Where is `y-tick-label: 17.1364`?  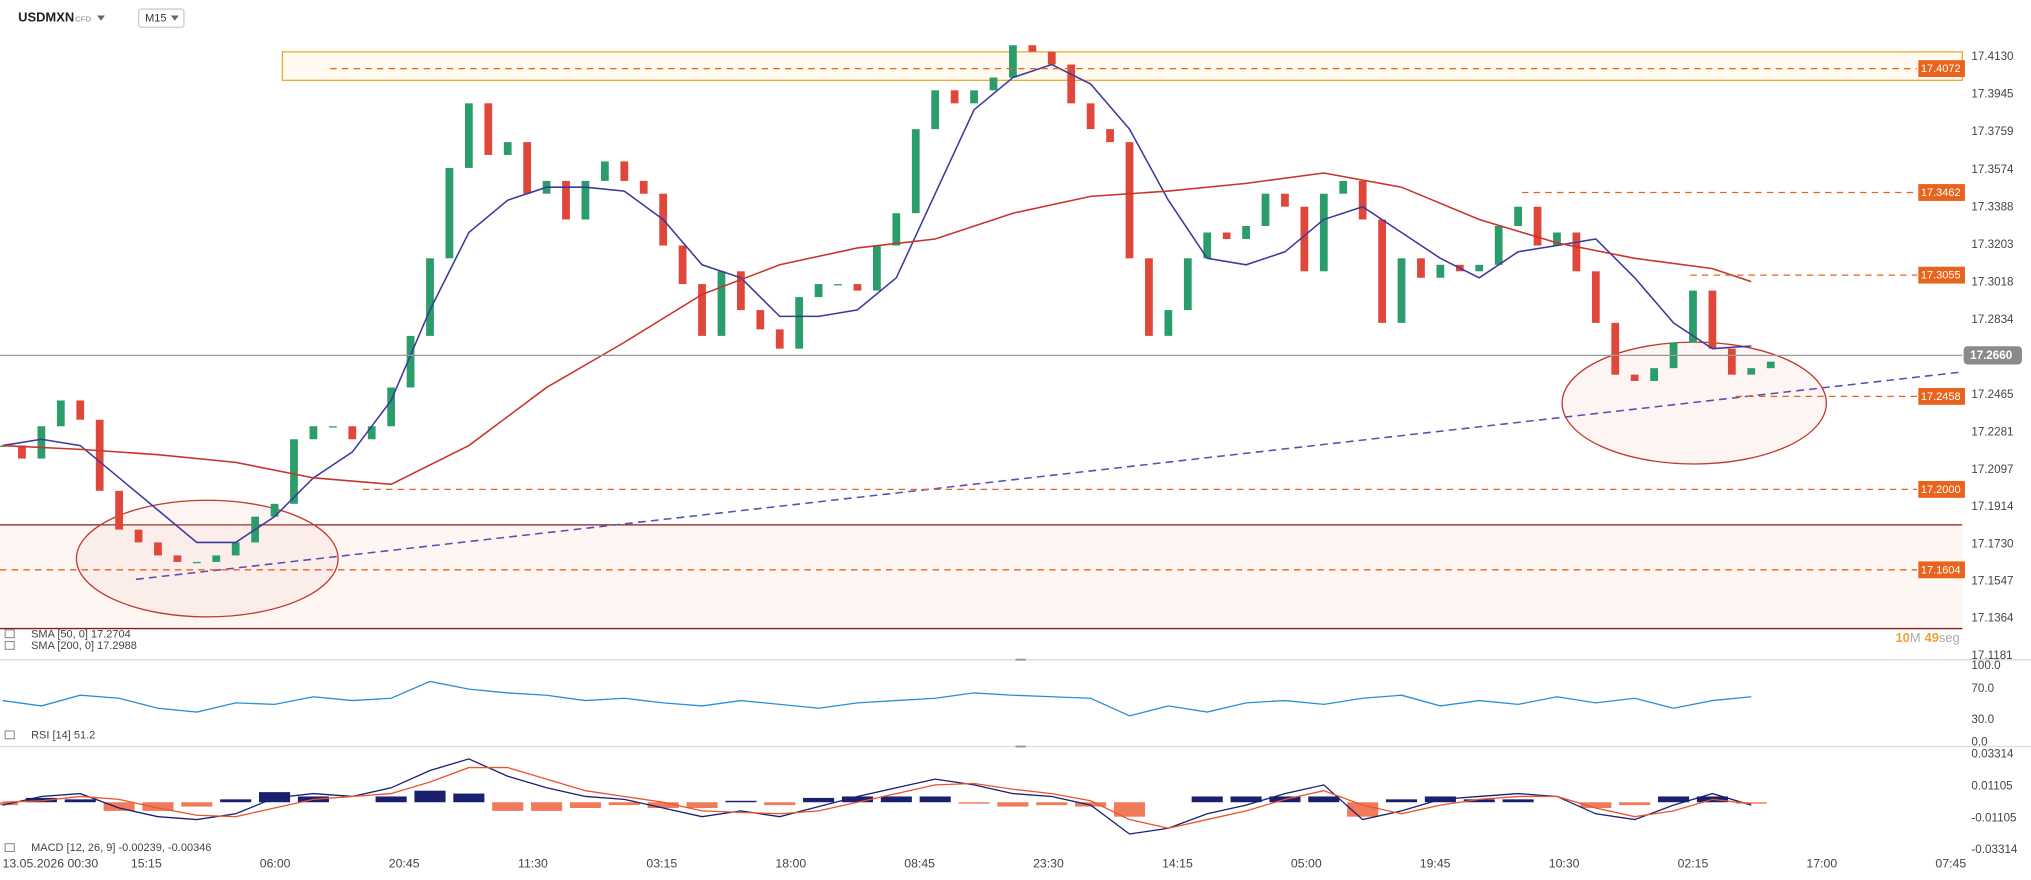
y-tick-label: 17.1364 is located at coordinates (1992, 618).